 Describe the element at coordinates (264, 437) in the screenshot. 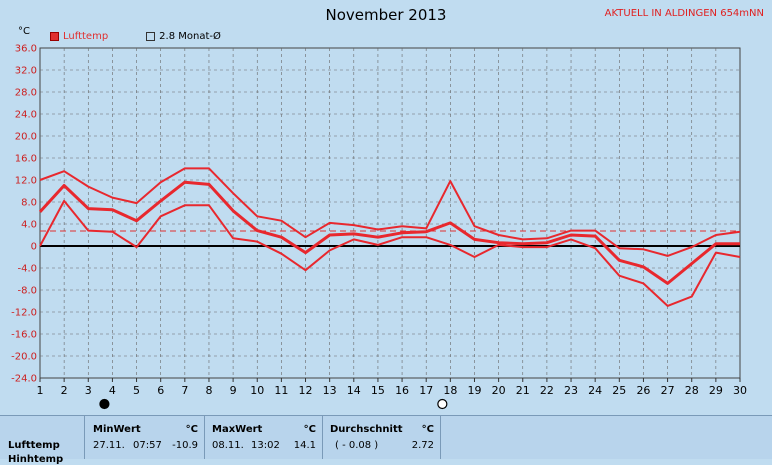

I see `stats-max-cell: MaxWert °C 08.11. 13:02 14.1` at that location.